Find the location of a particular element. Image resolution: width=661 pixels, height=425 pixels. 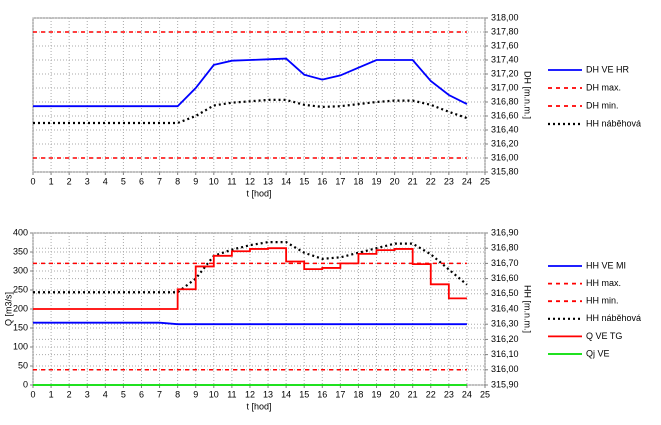

x-tick-label: 2 is located at coordinates (69, 394).